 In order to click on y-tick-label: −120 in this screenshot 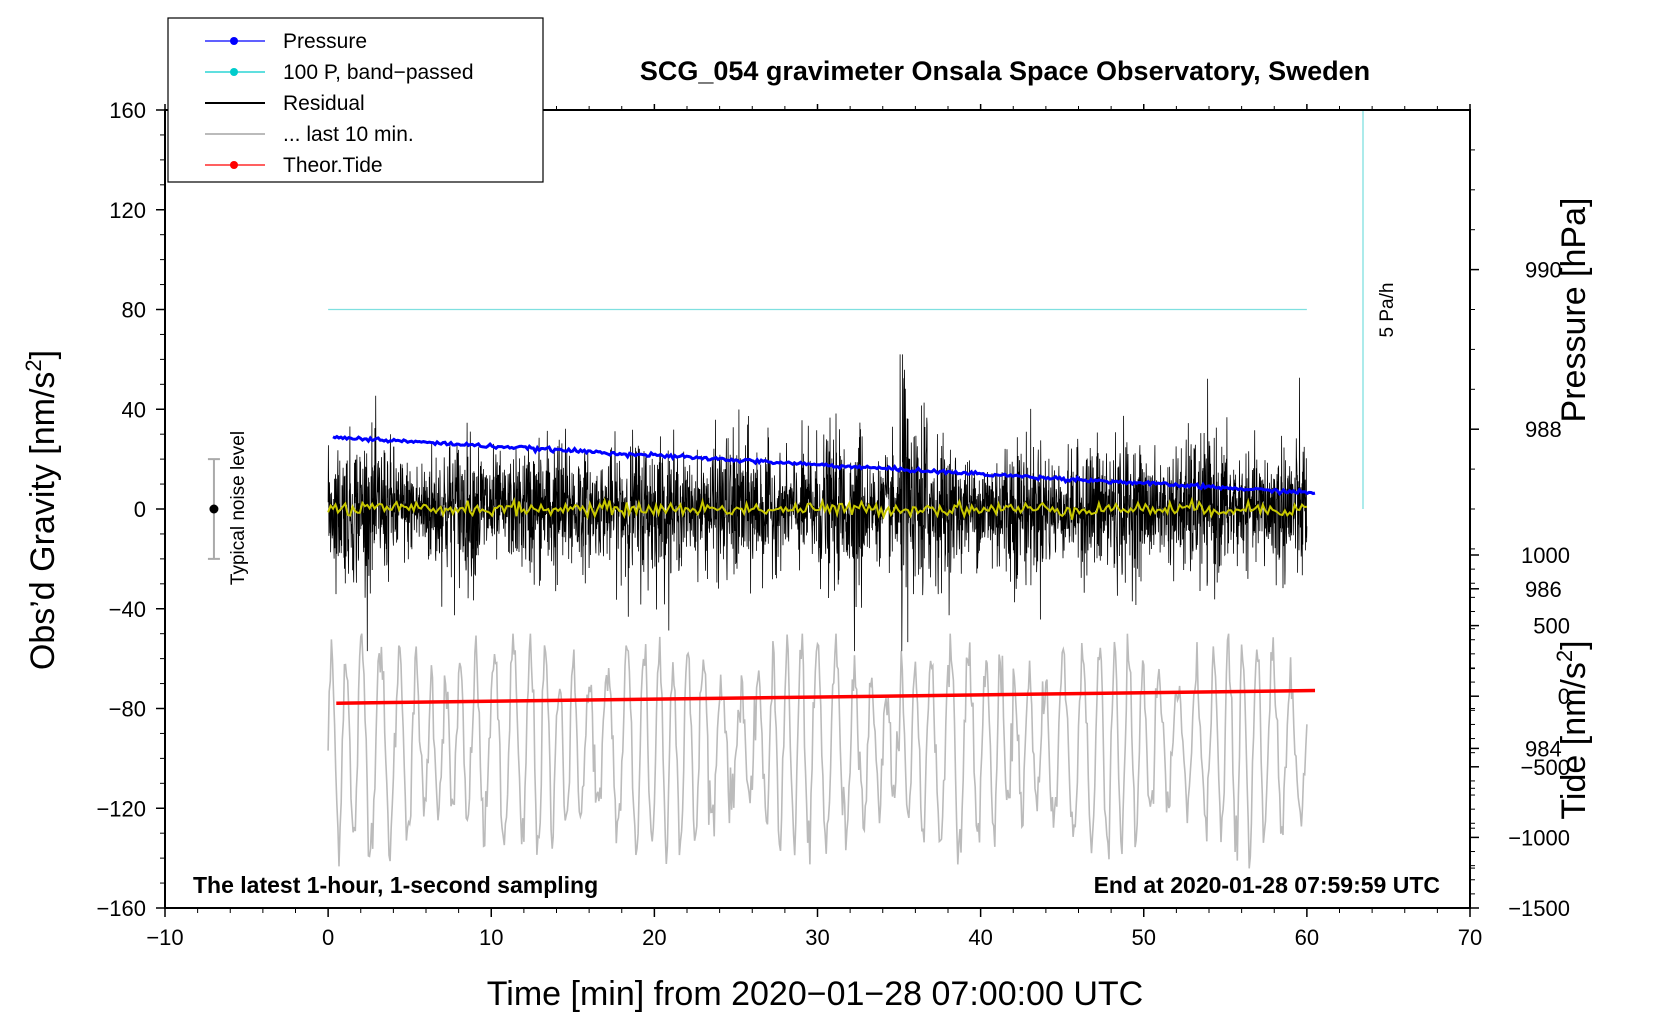, I will do `click(121, 808)`.